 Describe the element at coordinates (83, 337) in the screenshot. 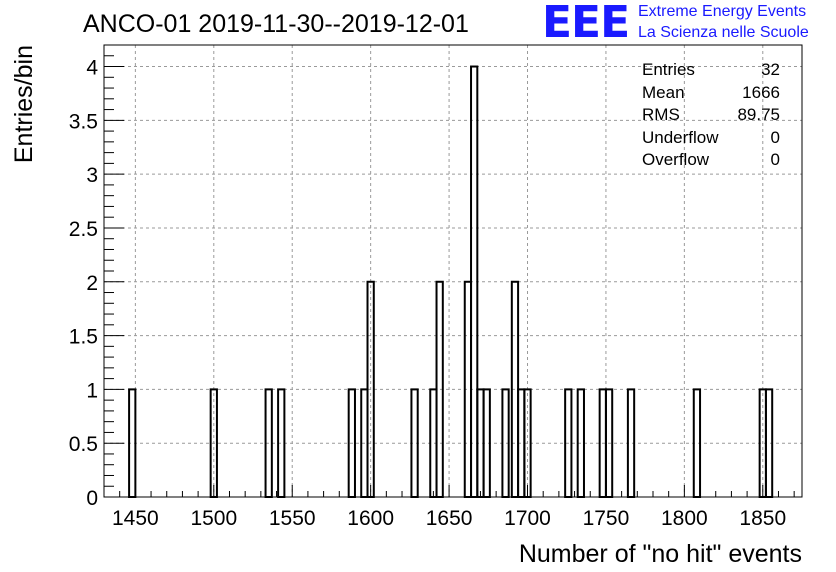

I see `y-tick-label: 1.5` at that location.